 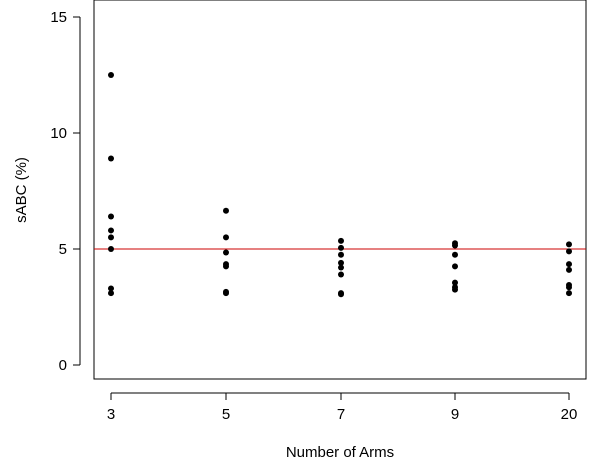 I want to click on y-tick-label: 5, so click(x=63, y=249).